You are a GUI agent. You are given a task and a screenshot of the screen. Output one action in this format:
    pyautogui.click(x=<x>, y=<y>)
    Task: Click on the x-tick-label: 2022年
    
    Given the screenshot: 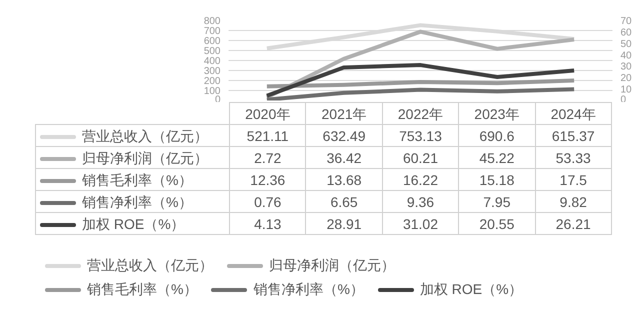 What is the action you would take?
    pyautogui.click(x=420, y=113)
    